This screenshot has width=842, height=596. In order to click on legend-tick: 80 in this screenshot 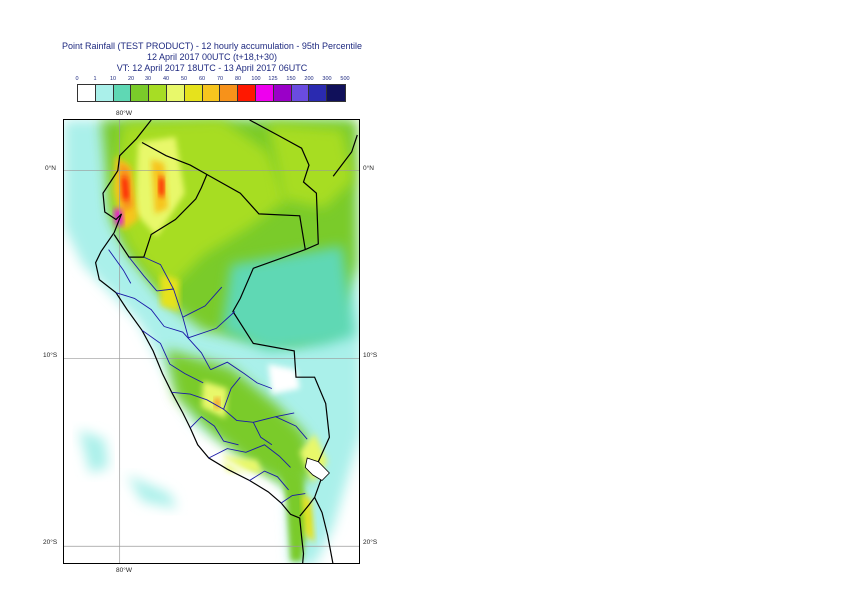, I will do `click(238, 79)`.